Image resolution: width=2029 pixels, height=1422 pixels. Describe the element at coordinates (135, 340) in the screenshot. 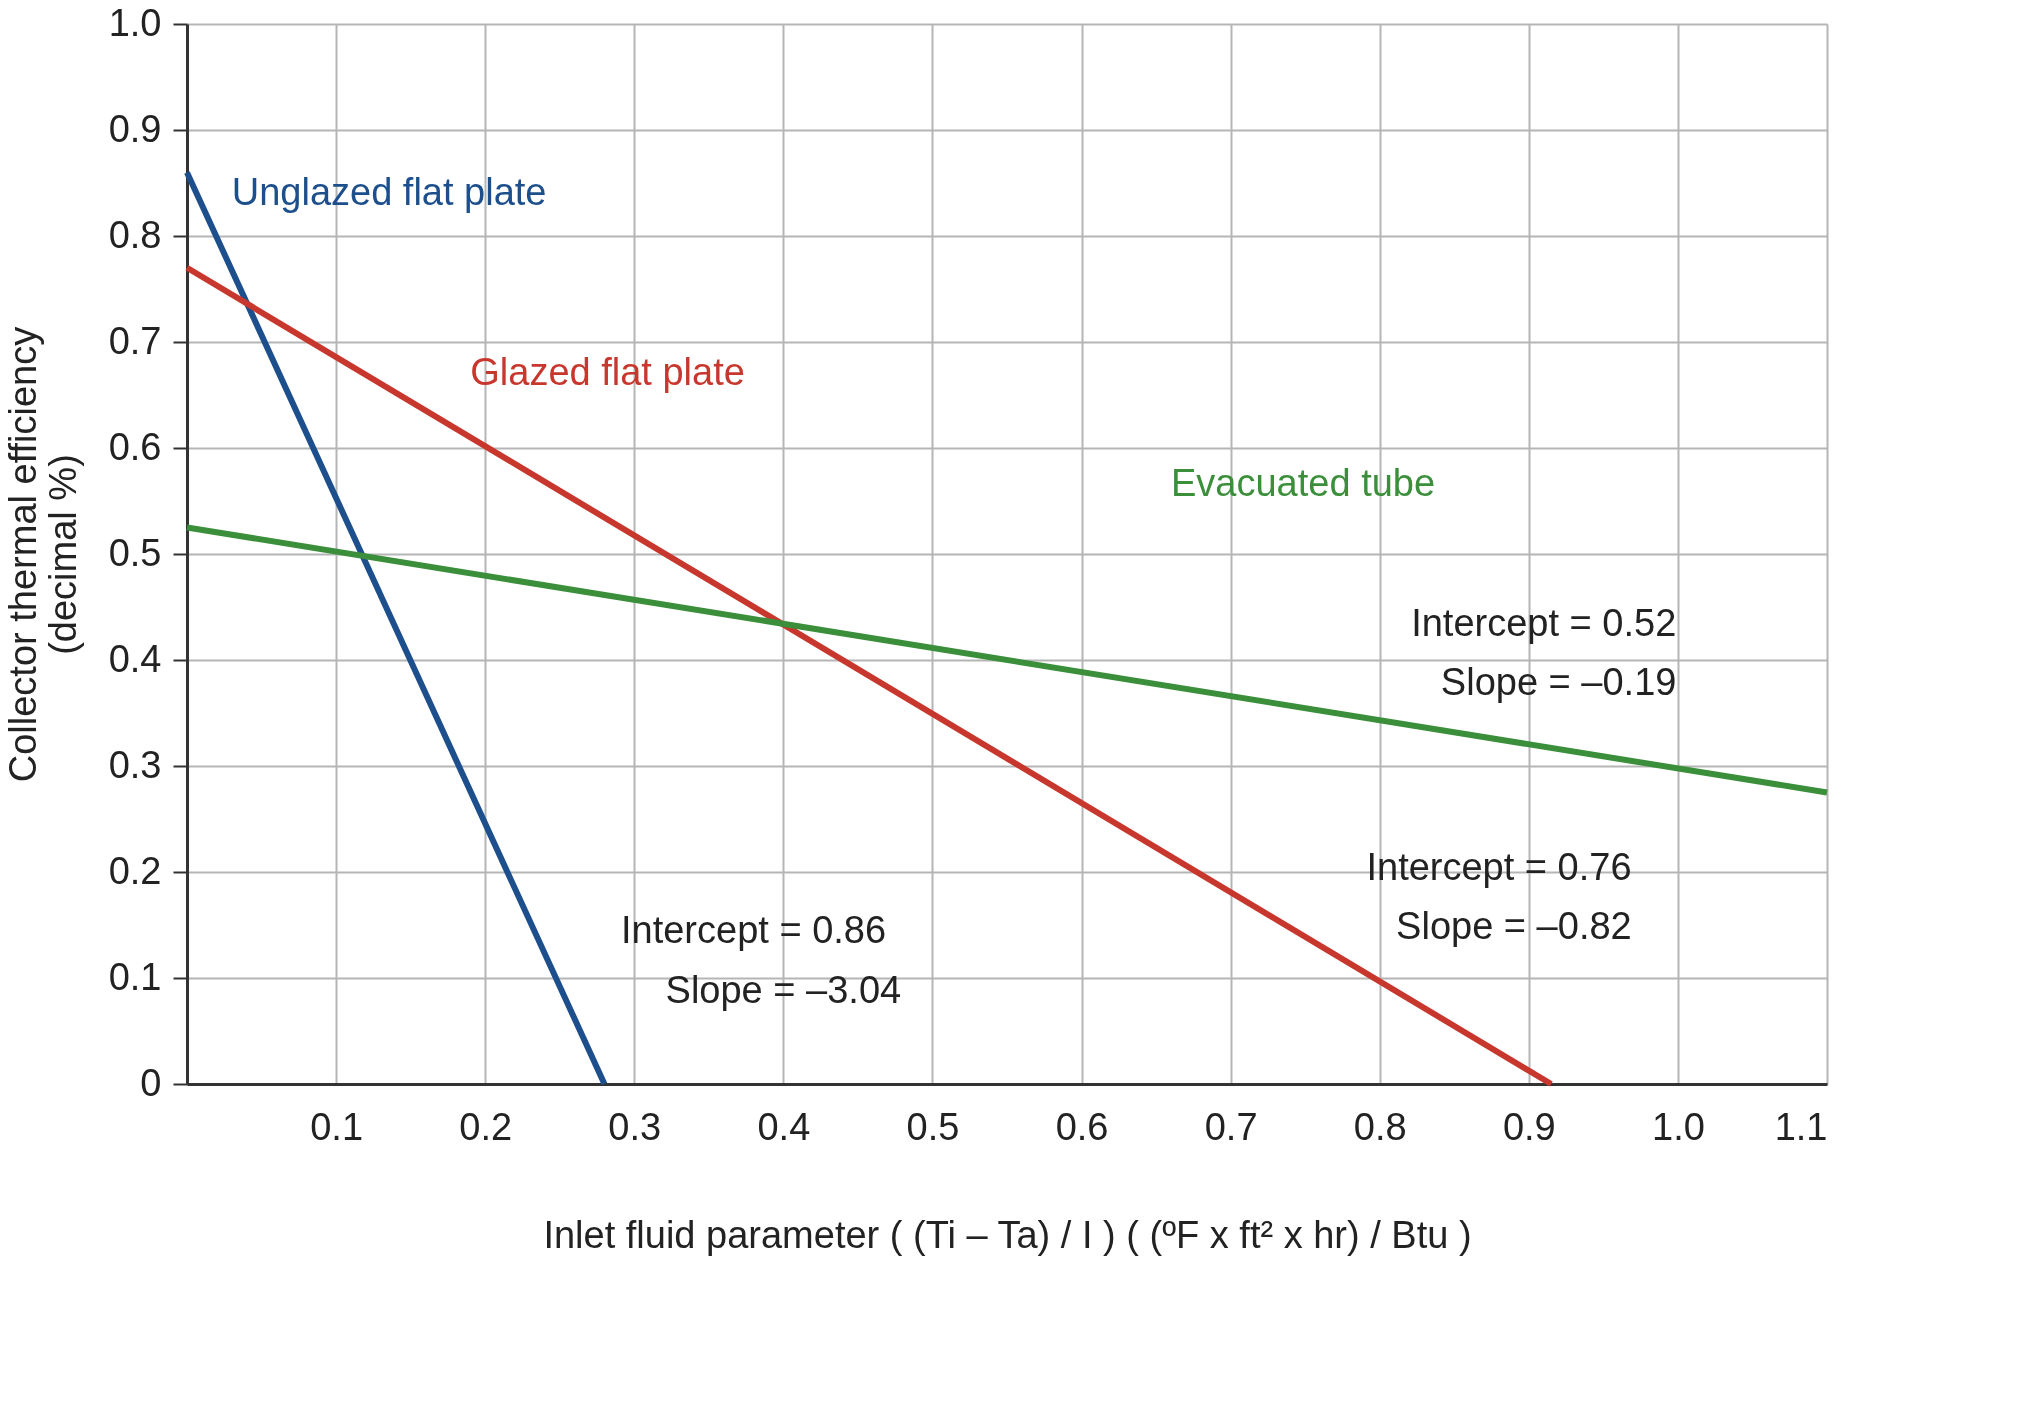

I see `y-tick-label: 0.7` at that location.